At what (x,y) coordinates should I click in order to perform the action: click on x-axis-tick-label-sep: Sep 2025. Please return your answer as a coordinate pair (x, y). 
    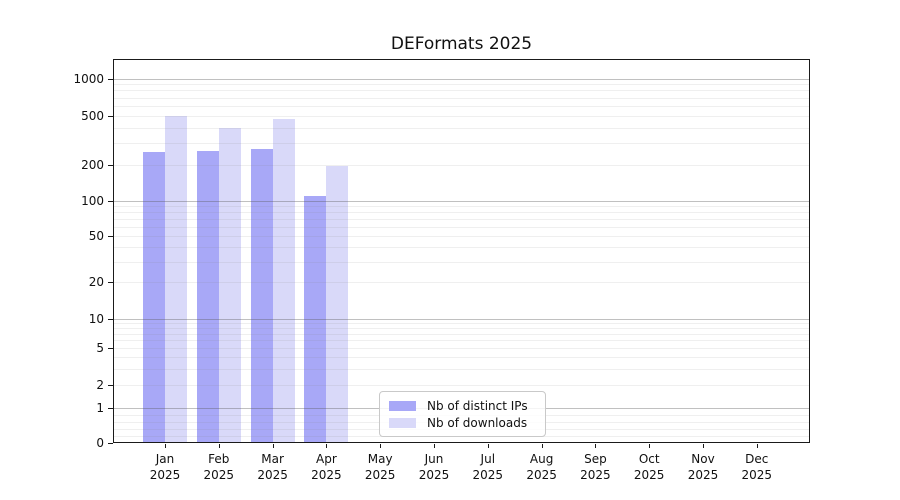
    Looking at the image, I should click on (595, 467).